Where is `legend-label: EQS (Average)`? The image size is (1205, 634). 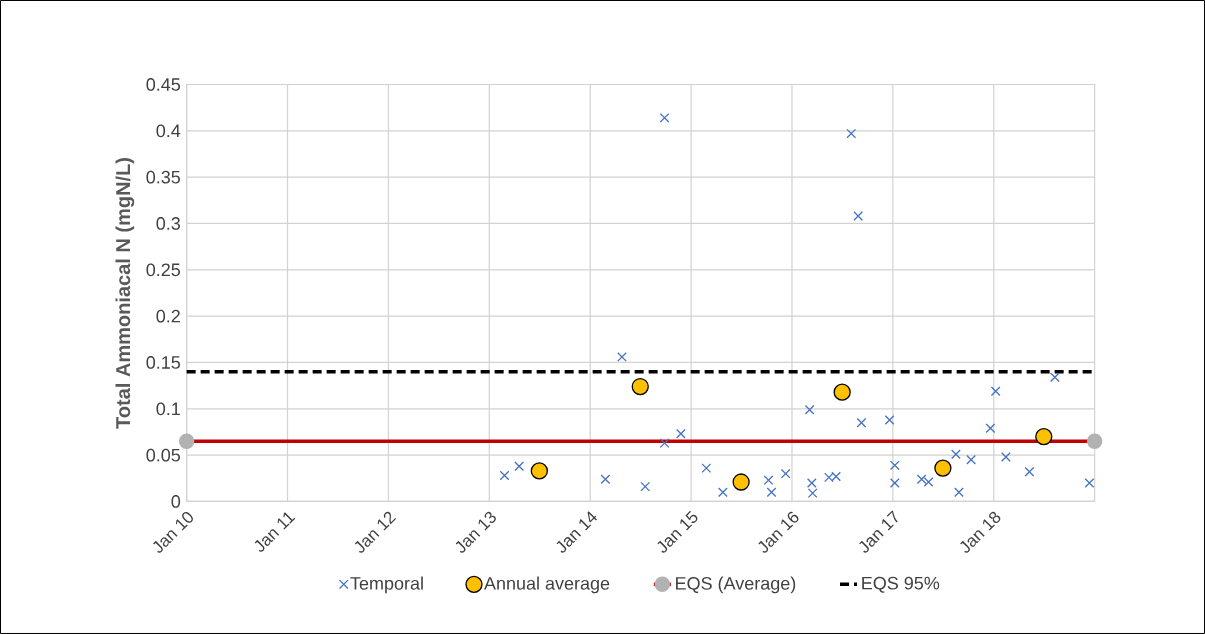
legend-label: EQS (Average) is located at coordinates (736, 585).